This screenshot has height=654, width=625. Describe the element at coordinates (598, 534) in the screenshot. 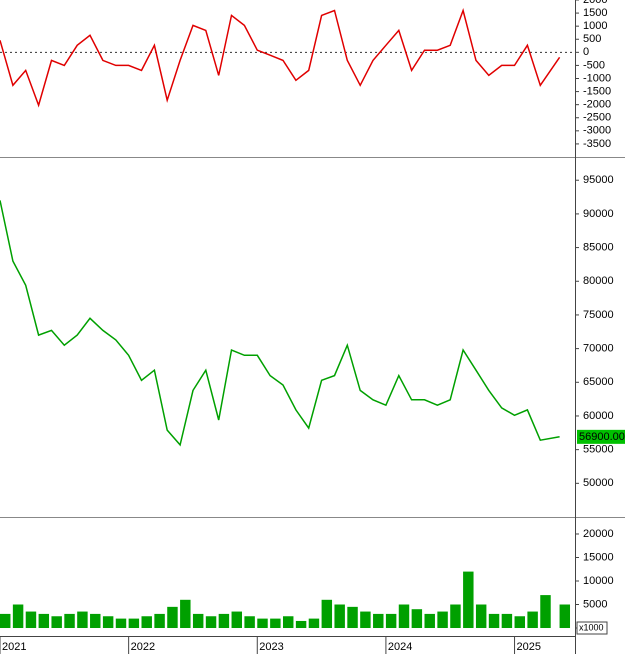

I see `y-tick-label: 20000` at that location.